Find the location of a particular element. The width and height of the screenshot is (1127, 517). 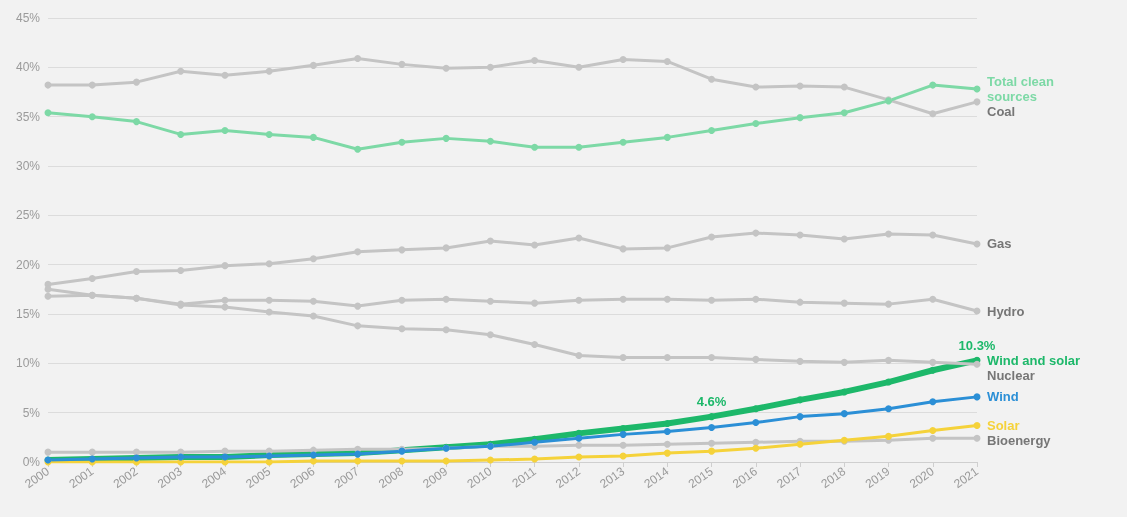

x-tick-label: 2021 is located at coordinates (966, 478).